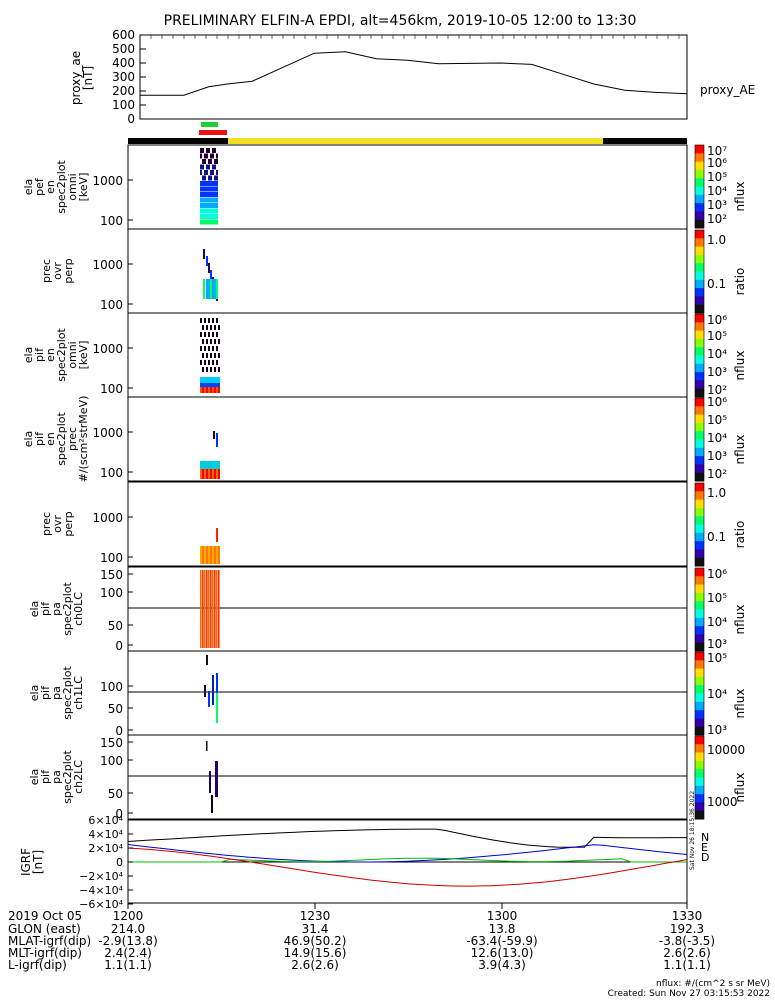  What do you see at coordinates (717, 219) in the screenshot?
I see `colorbar-tick-label: 10²` at bounding box center [717, 219].